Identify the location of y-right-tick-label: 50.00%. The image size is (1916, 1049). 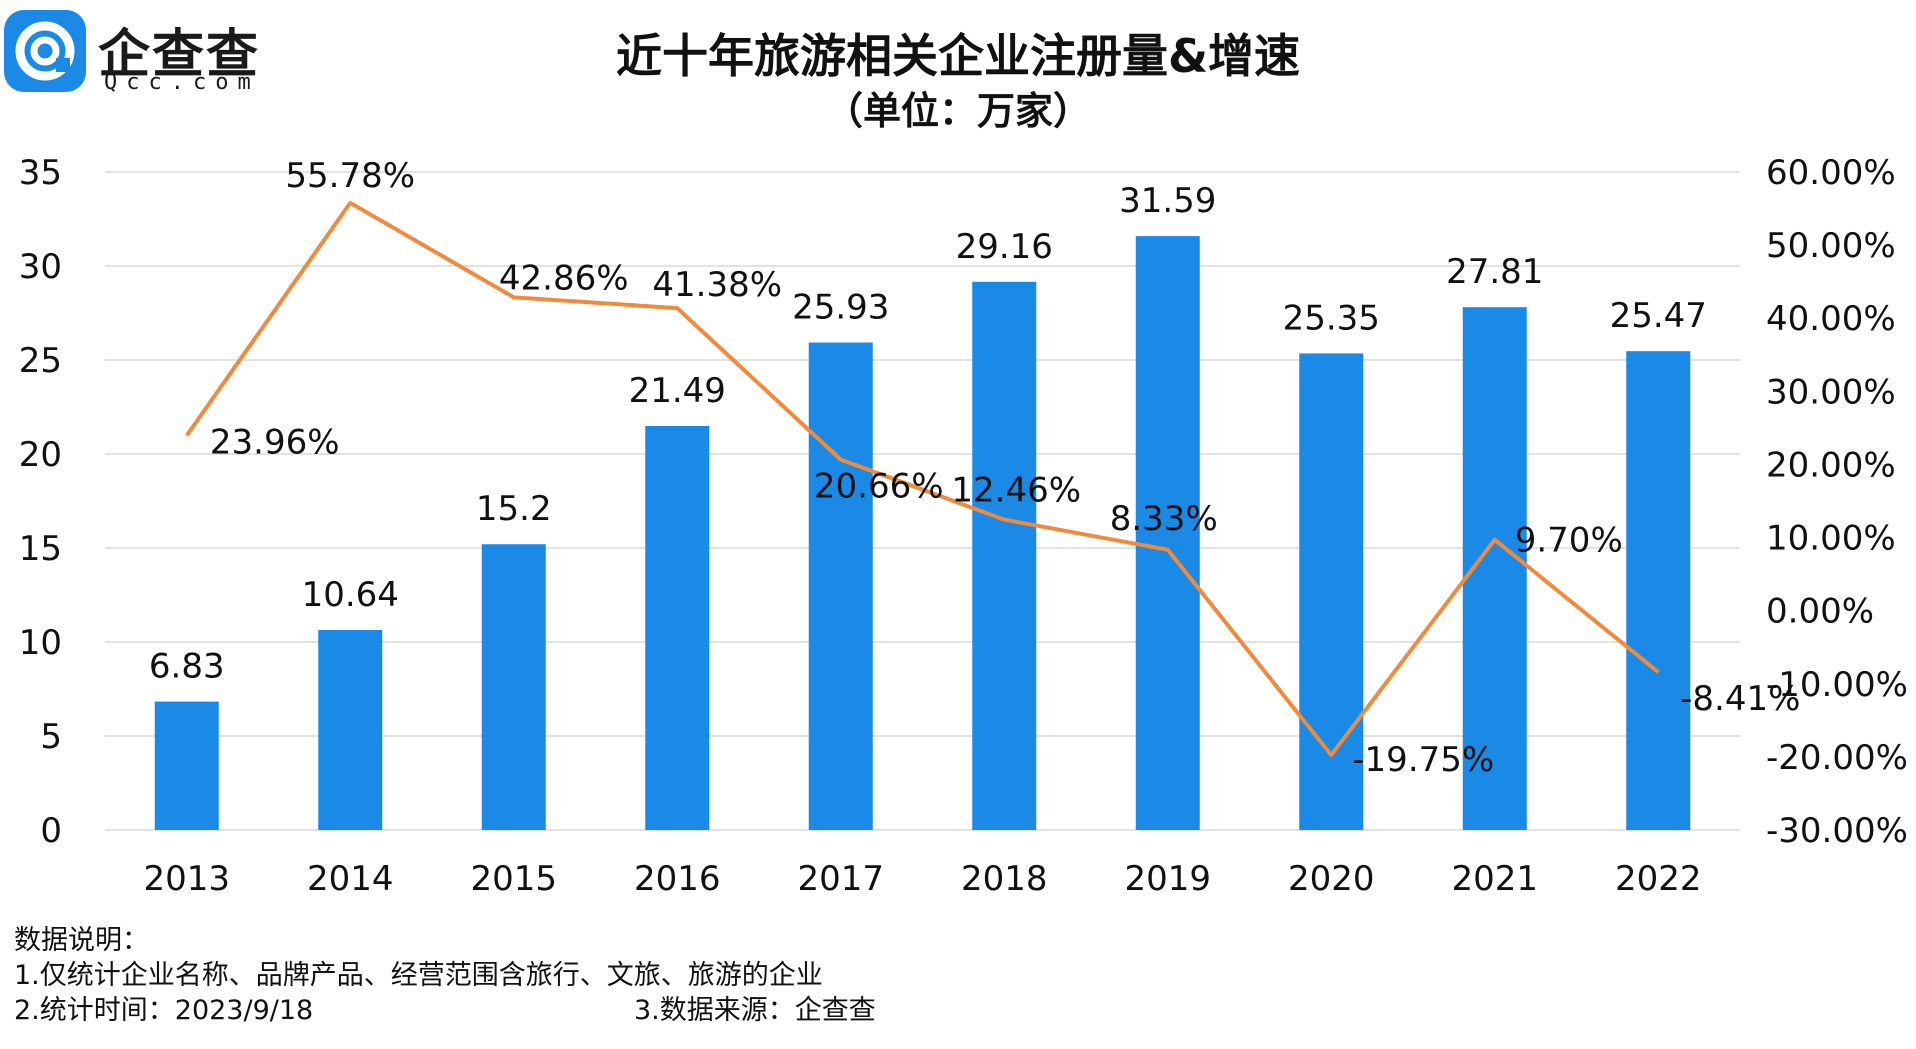
(1831, 246).